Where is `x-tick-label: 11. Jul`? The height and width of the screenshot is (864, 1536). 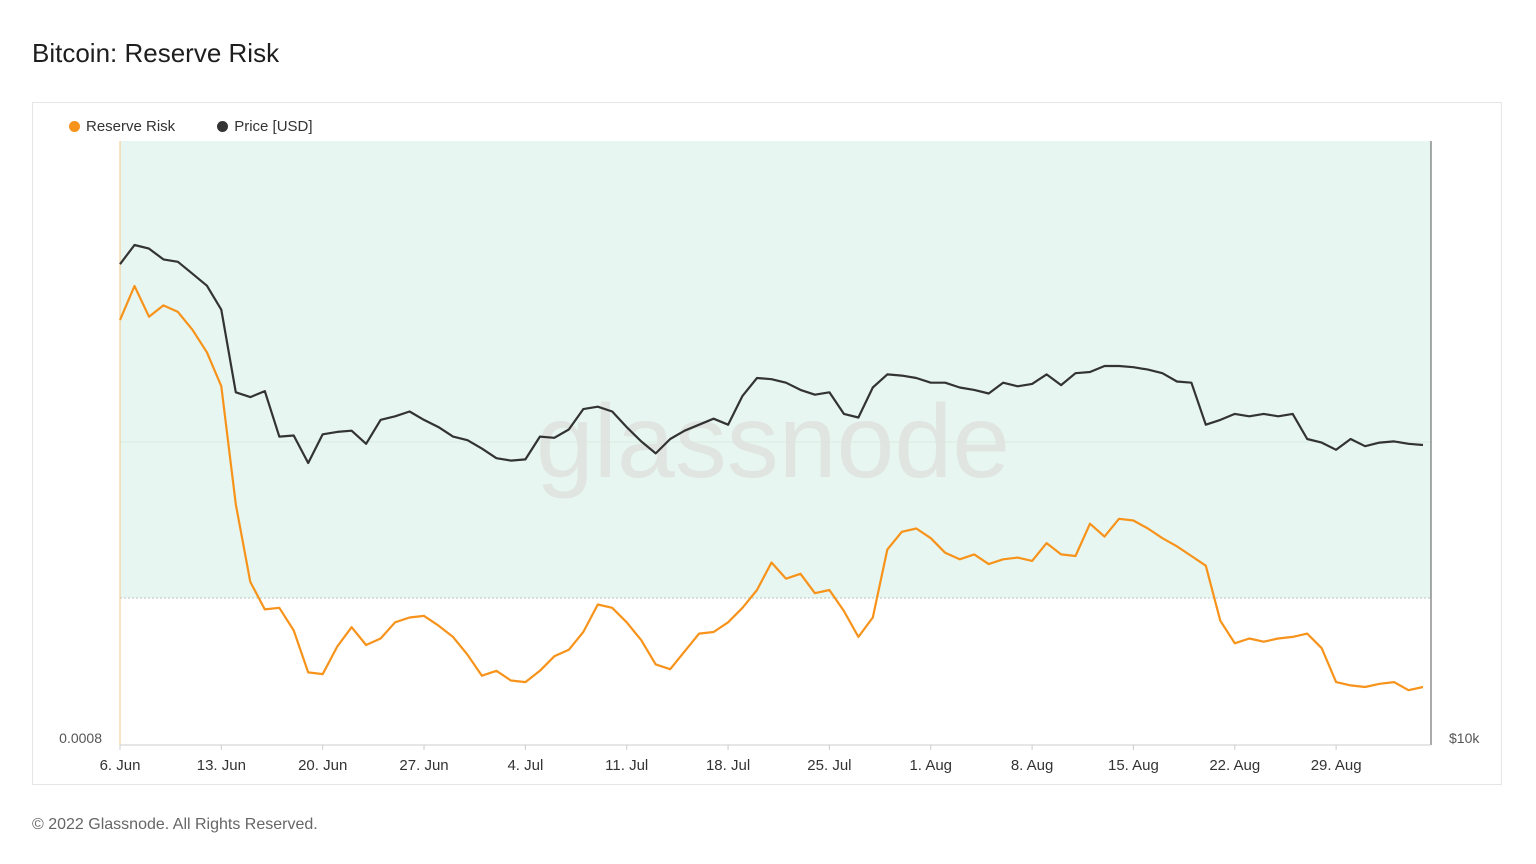
x-tick-label: 11. Jul is located at coordinates (626, 765).